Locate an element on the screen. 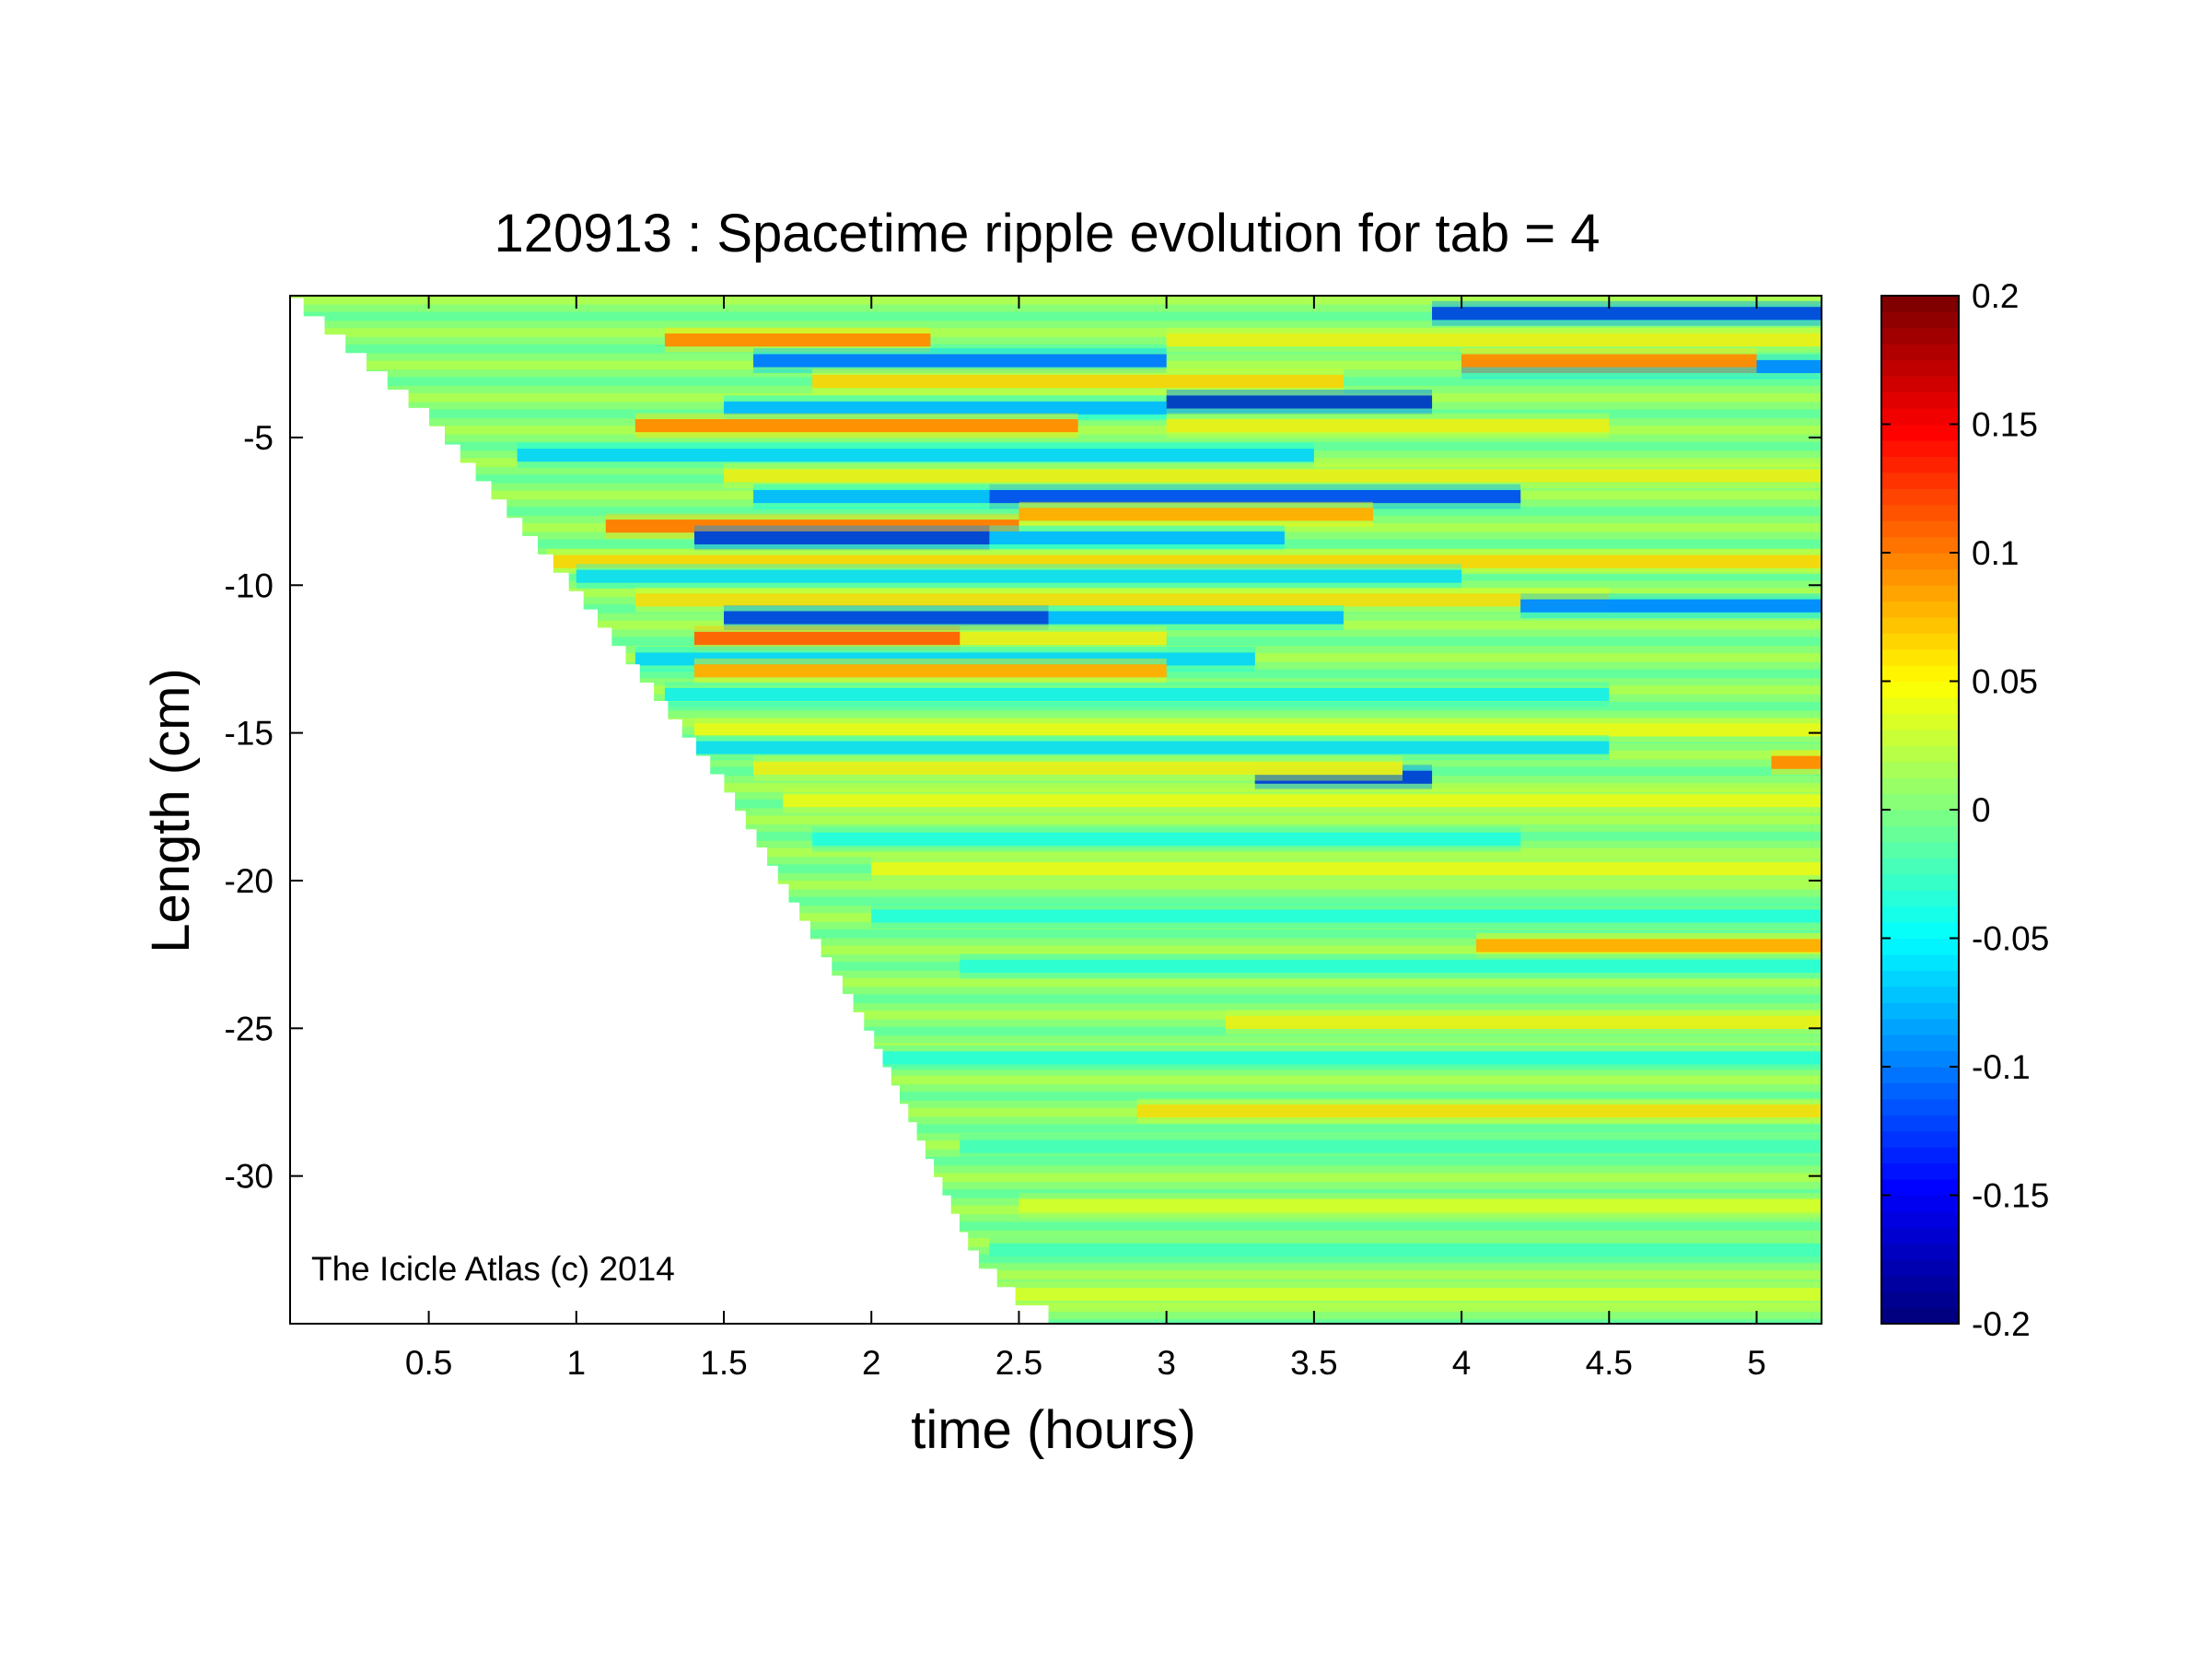  x-tick-label: 0.5 is located at coordinates (428, 1363).